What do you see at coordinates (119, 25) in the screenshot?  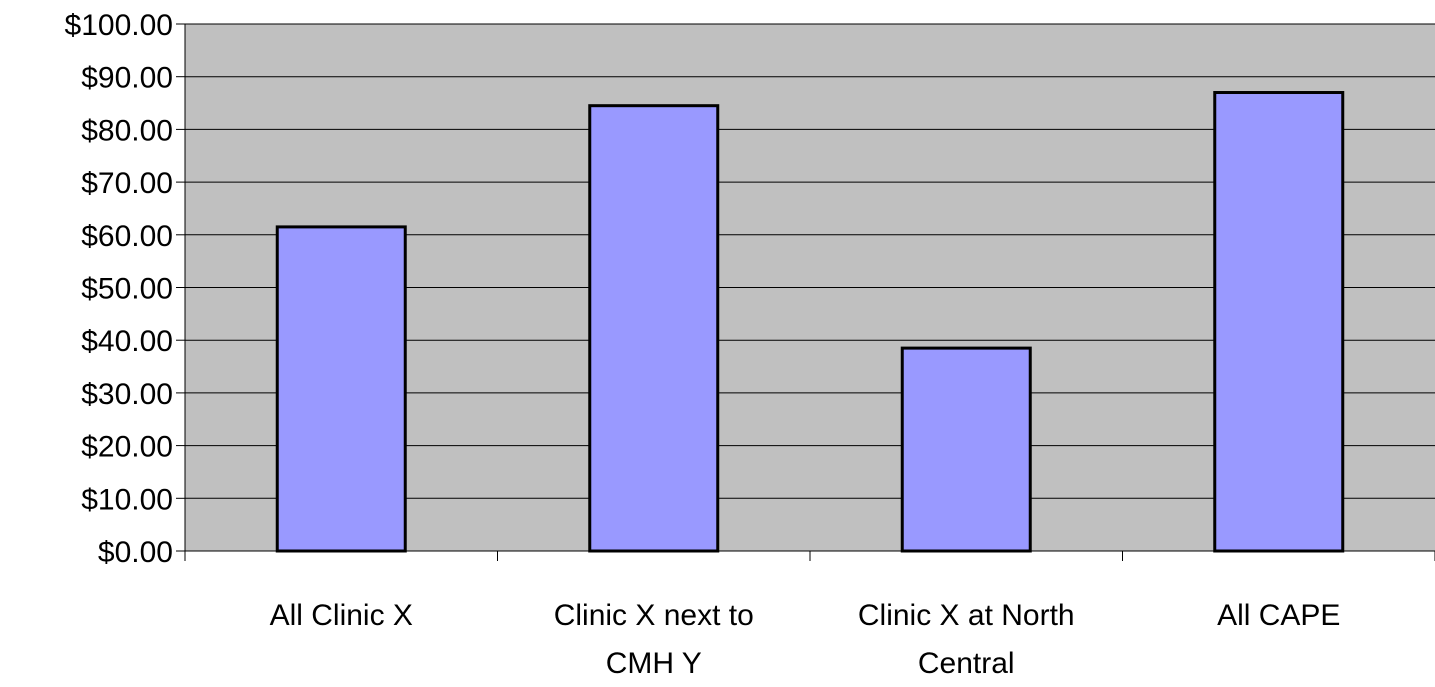 I see `y-tick-label: $100.00` at bounding box center [119, 25].